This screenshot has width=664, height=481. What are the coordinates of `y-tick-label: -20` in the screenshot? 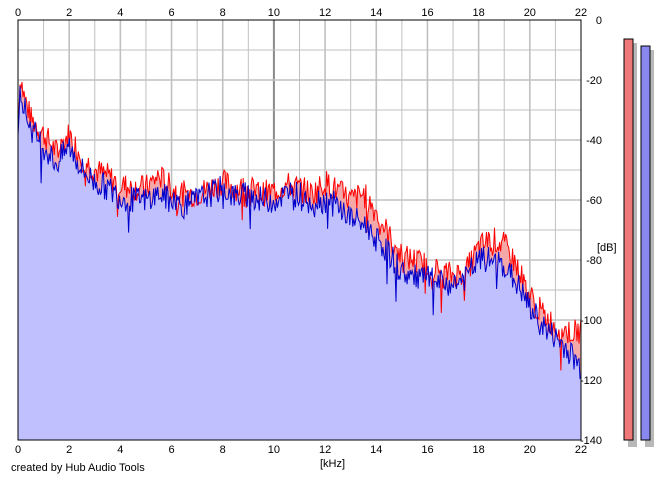 It's located at (594, 81).